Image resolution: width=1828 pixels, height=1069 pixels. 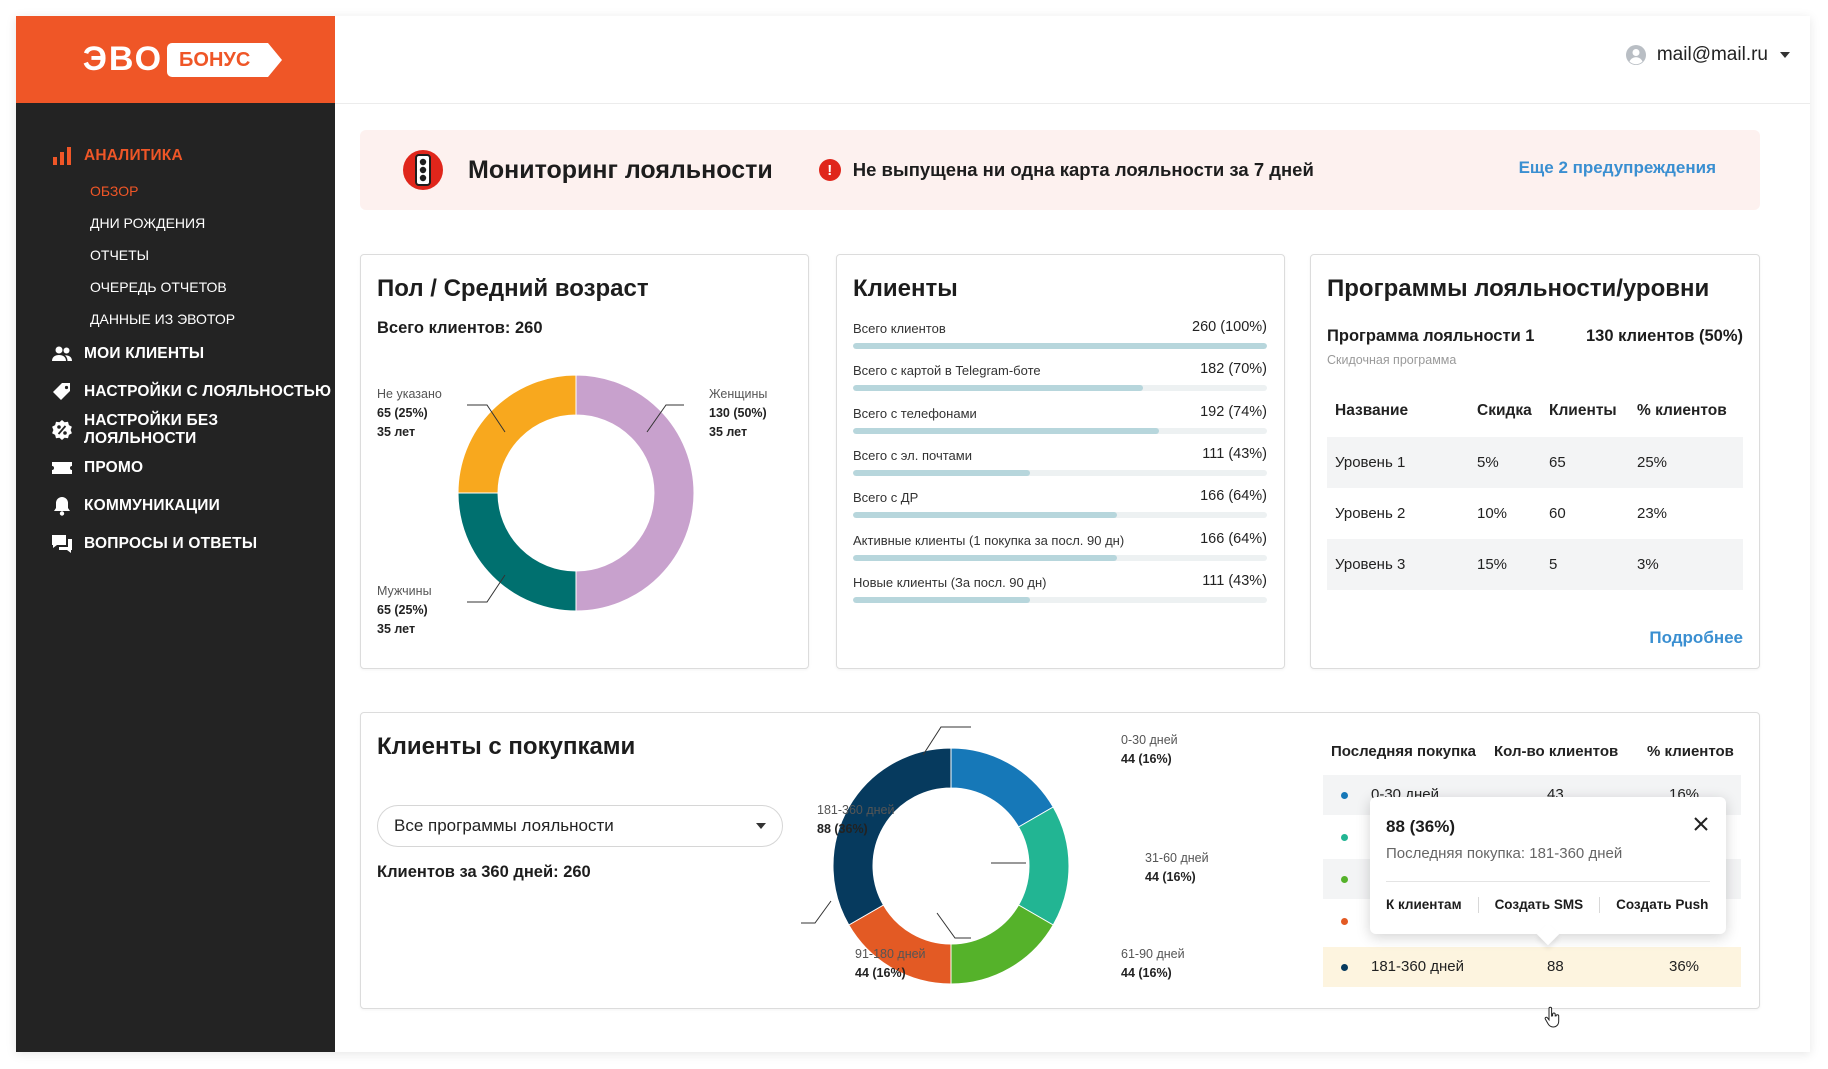 I want to click on ticket-icon, so click(x=62, y=468).